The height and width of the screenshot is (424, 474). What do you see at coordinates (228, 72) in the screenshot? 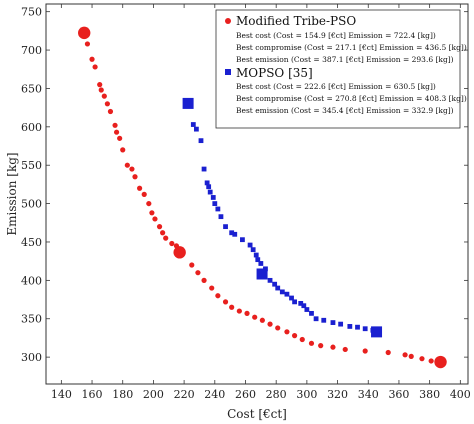
I see `legend-marker-mopso` at bounding box center [228, 72].